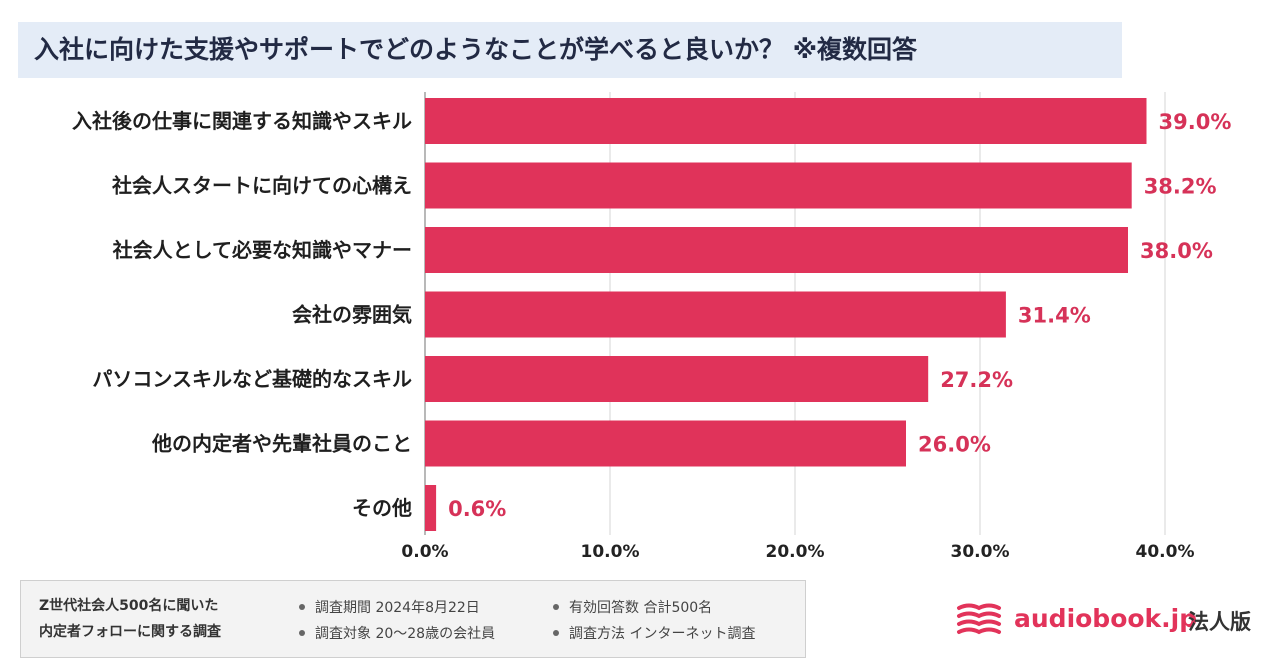  I want to click on survey-title-line2: 内定者フォローに関する調査, so click(130, 632).